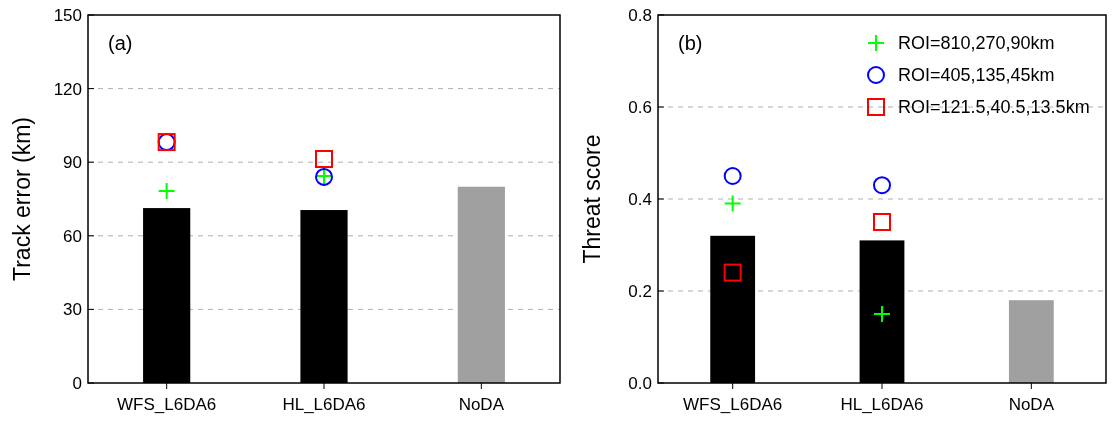  I want to click on legend-label: ROI=810,270,90km, so click(976, 43).